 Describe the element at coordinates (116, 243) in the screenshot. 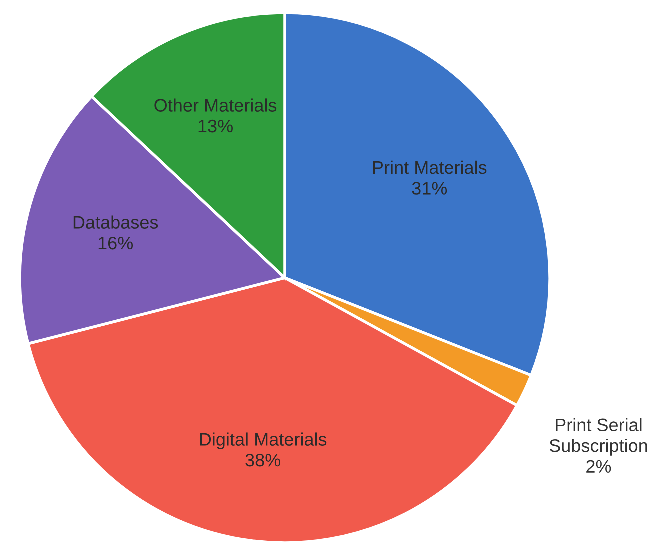

I see `data-label: 16%` at that location.